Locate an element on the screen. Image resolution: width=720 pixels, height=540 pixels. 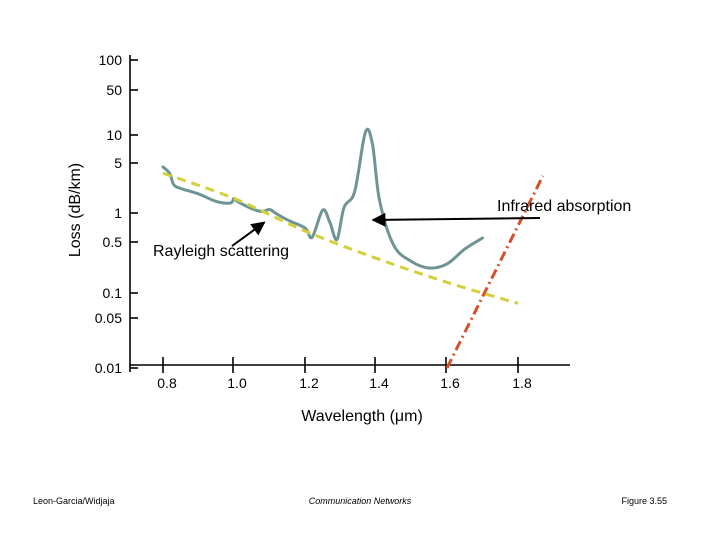
x-tick-label: 1.2 is located at coordinates (309, 383).